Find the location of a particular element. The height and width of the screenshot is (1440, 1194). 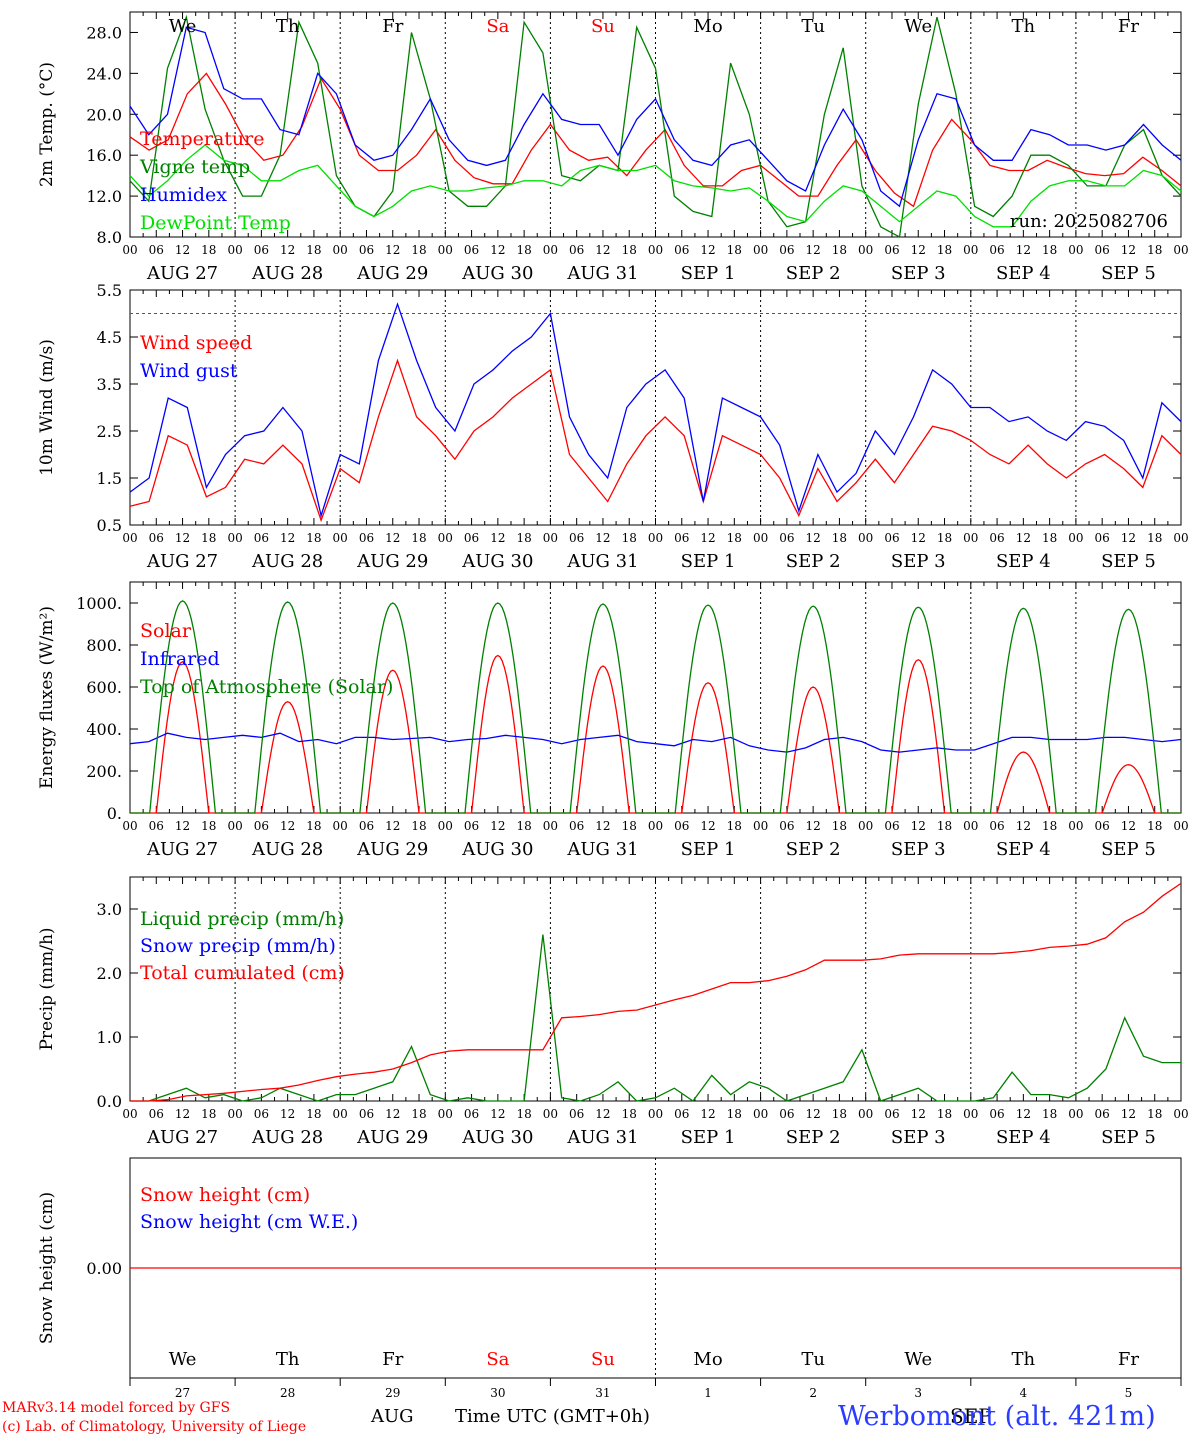

y-tick-label: 16.0 is located at coordinates (104, 155).